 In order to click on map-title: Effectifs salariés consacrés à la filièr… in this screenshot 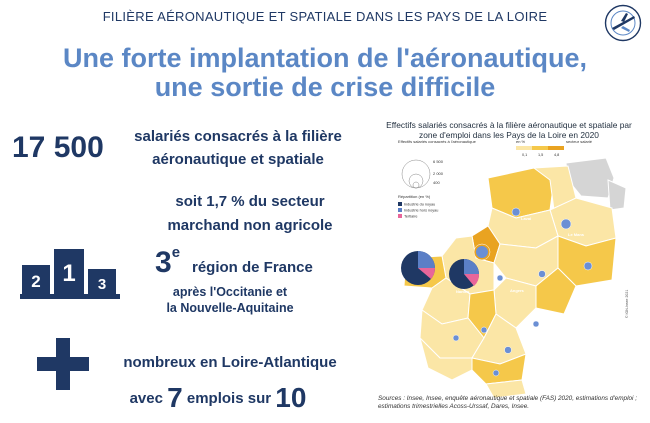, I will do `click(509, 130)`.